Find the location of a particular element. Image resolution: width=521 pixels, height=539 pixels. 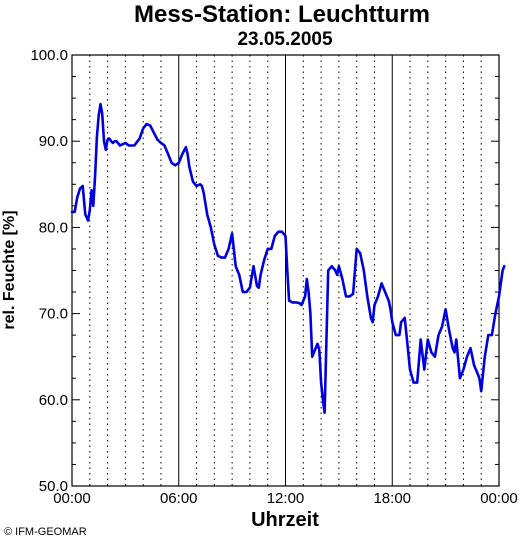

x-tick-label: 12:00 is located at coordinates (286, 498).